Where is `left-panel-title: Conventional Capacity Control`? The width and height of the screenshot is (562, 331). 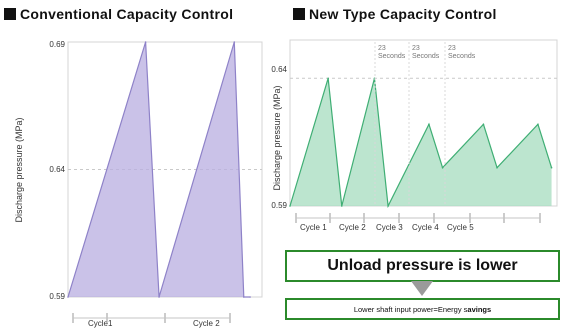
left-panel-title: Conventional Capacity Control is located at coordinates (118, 14).